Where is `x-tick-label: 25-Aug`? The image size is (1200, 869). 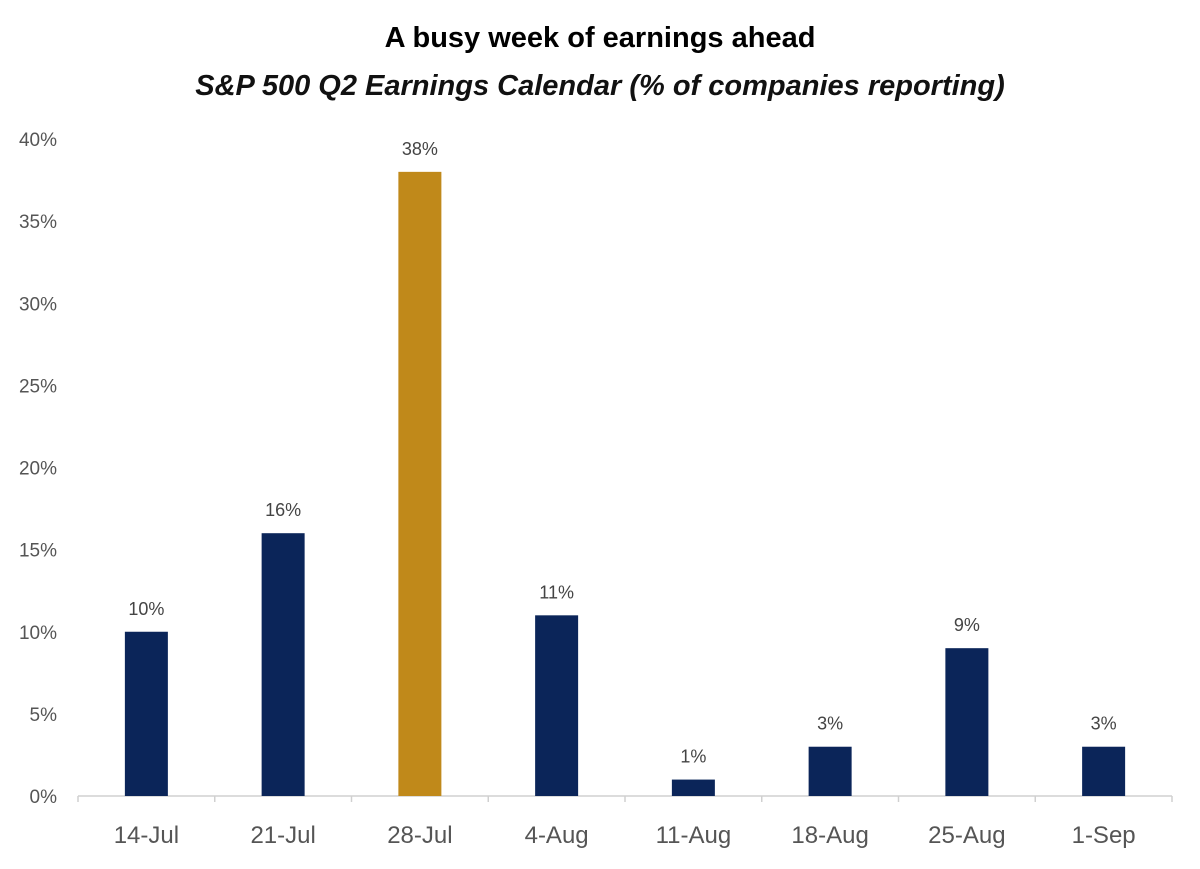 x-tick-label: 25-Aug is located at coordinates (966, 835).